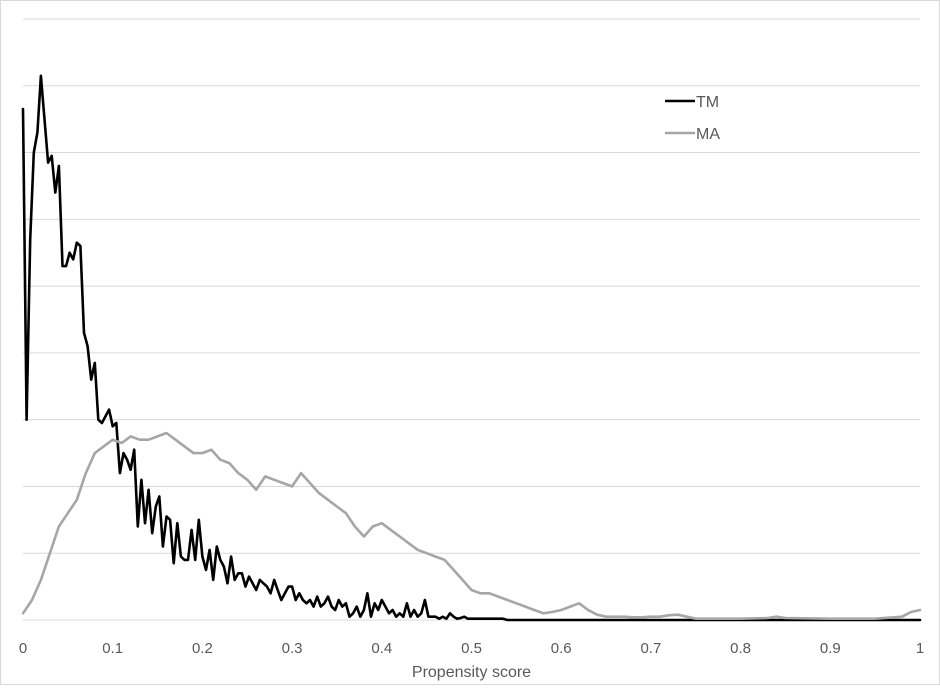 The image size is (940, 689). What do you see at coordinates (381, 648) in the screenshot?
I see `x-tick-label: 0.4` at bounding box center [381, 648].